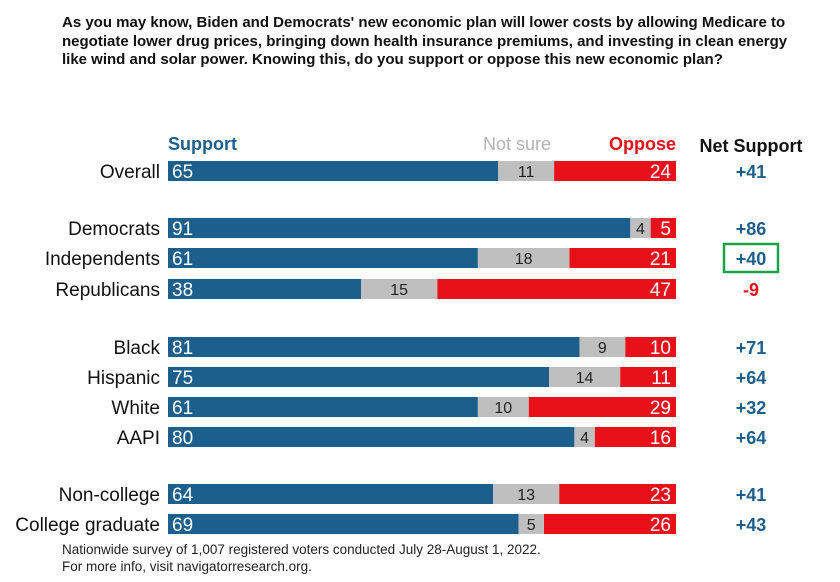 The image size is (840, 582). What do you see at coordinates (648, 377) in the screenshot?
I see `bar-oppose-hispanic` at bounding box center [648, 377].